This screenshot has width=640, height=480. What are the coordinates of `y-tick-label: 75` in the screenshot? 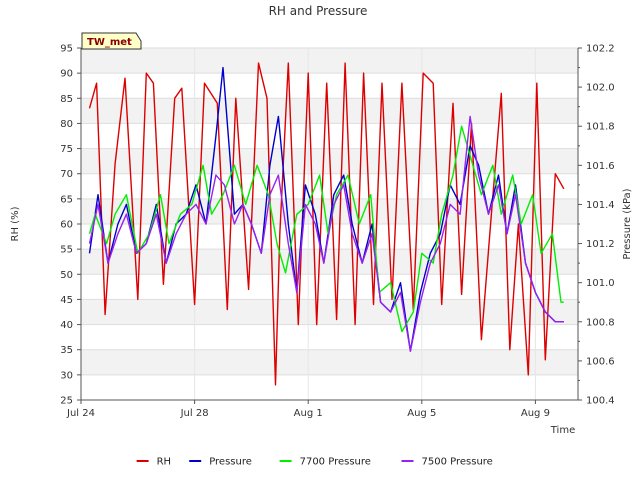 It's located at (66, 149).